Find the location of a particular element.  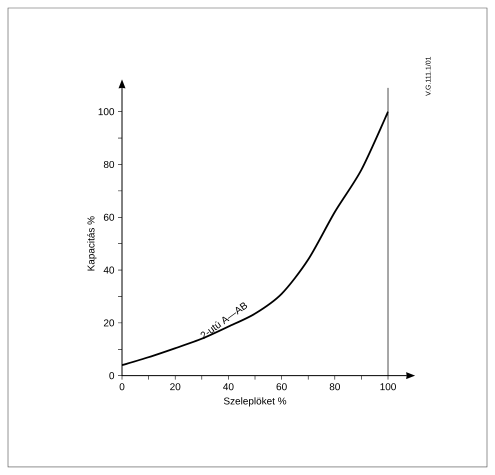

y-tick-label: 100 is located at coordinates (106, 112).